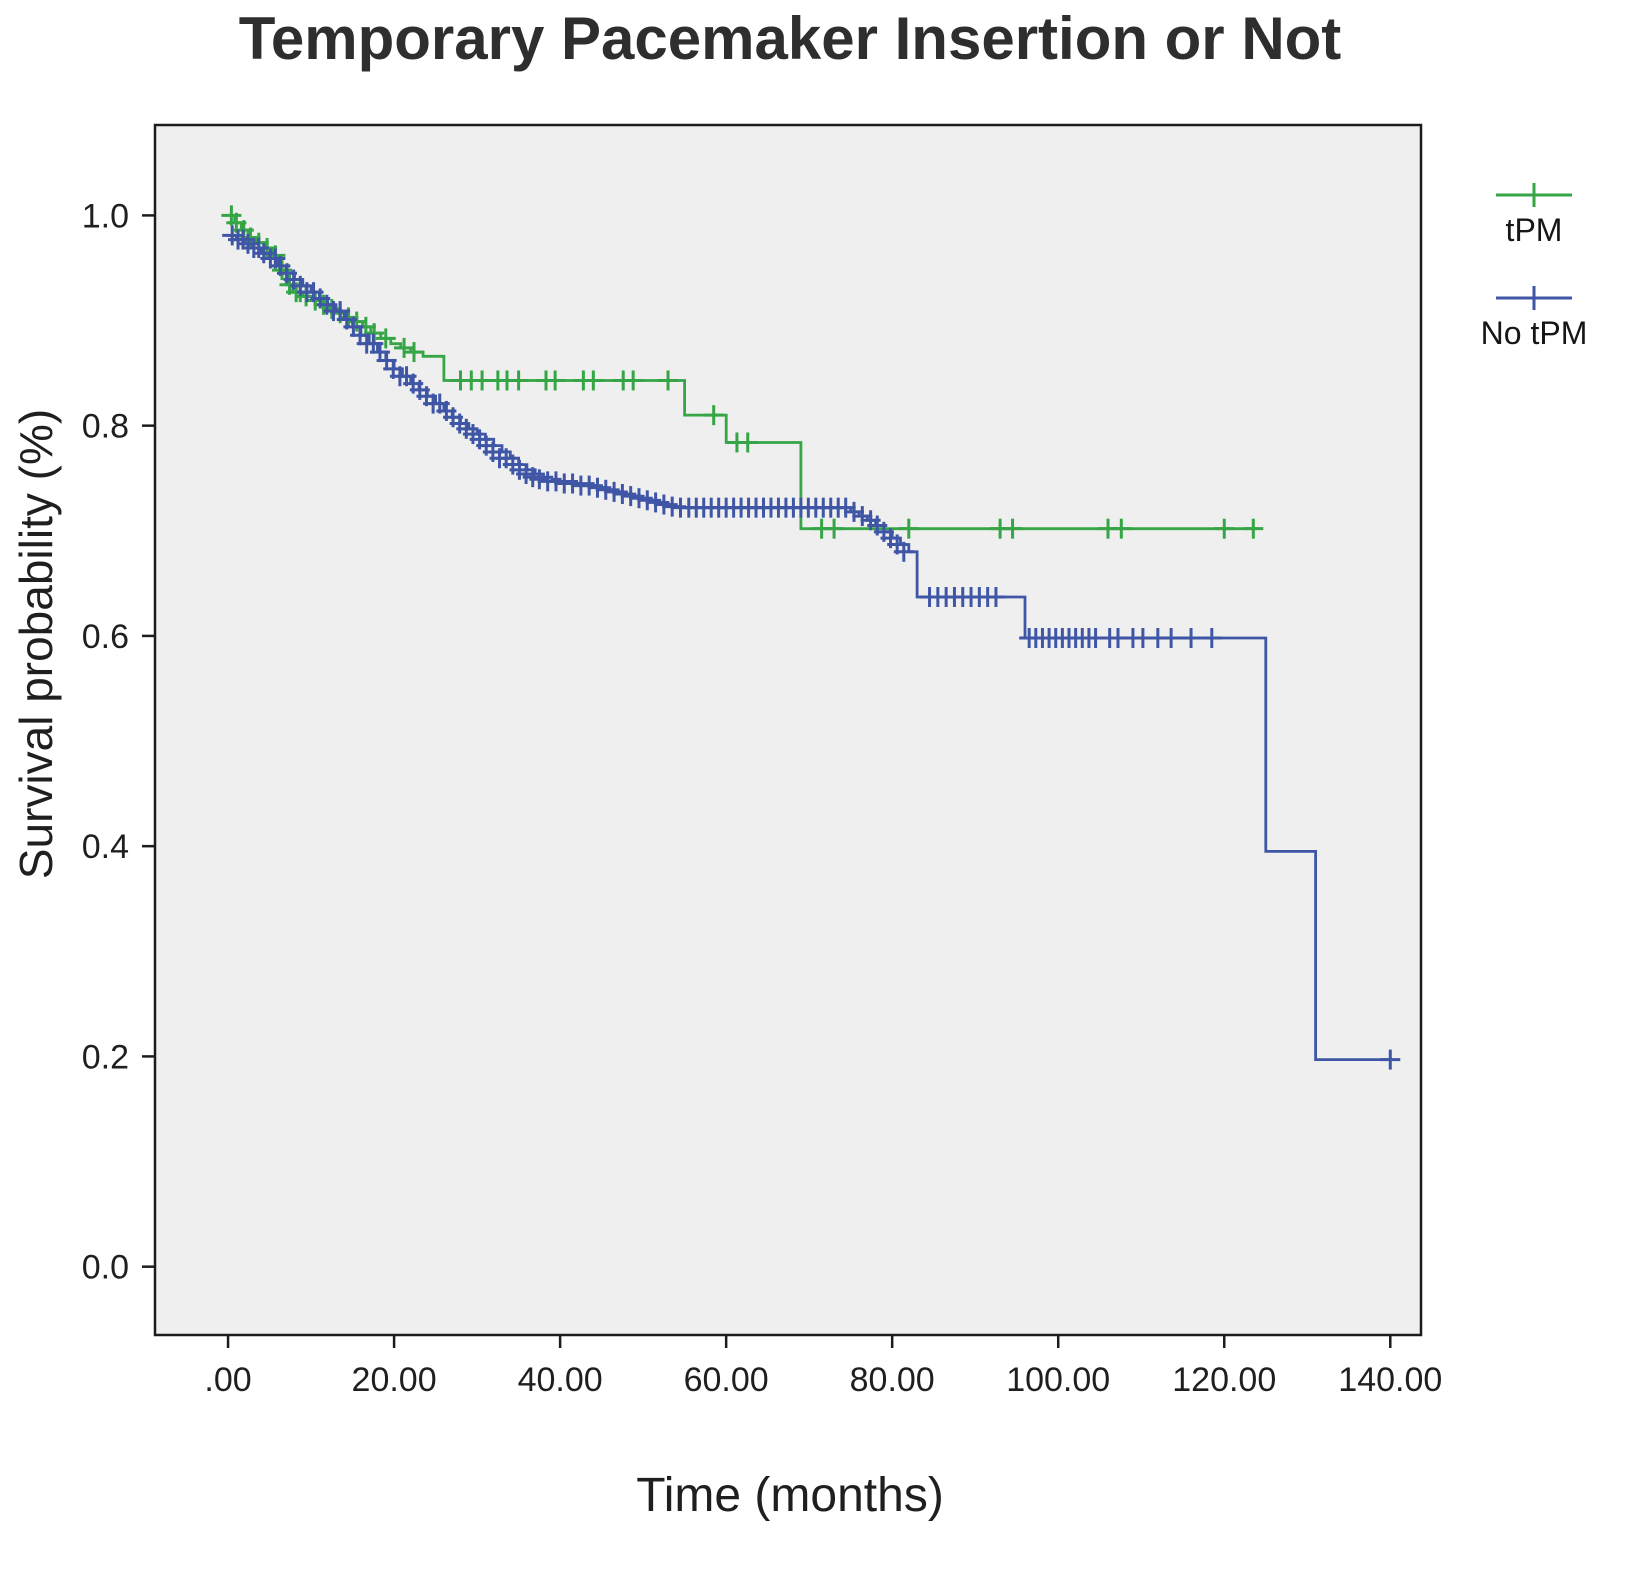 The width and height of the screenshot is (1629, 1591). I want to click on x-tick-label: 120.00, so click(1224, 1380).